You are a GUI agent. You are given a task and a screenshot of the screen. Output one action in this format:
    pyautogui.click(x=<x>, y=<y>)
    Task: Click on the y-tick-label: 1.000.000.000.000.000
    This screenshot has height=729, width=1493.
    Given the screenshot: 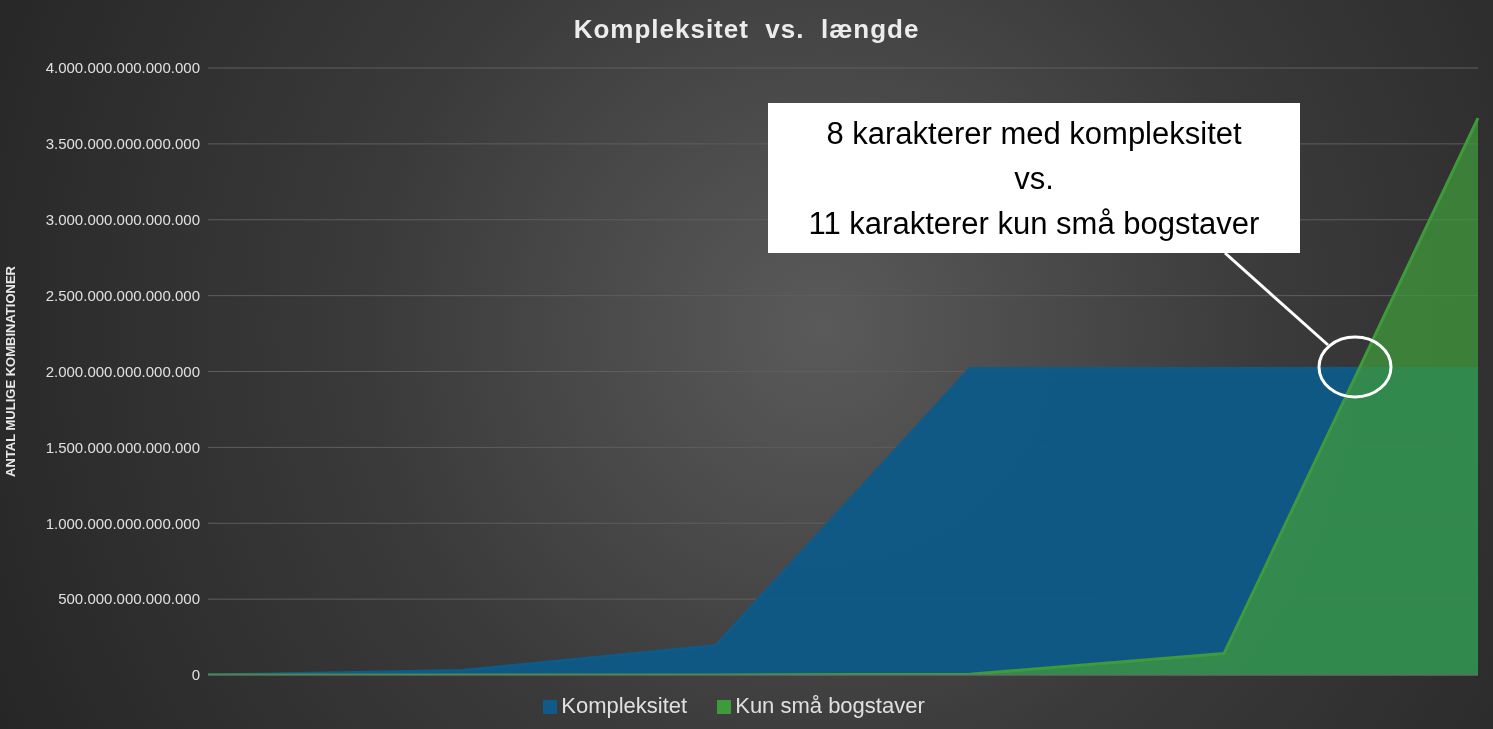 What is the action you would take?
    pyautogui.click(x=122, y=523)
    